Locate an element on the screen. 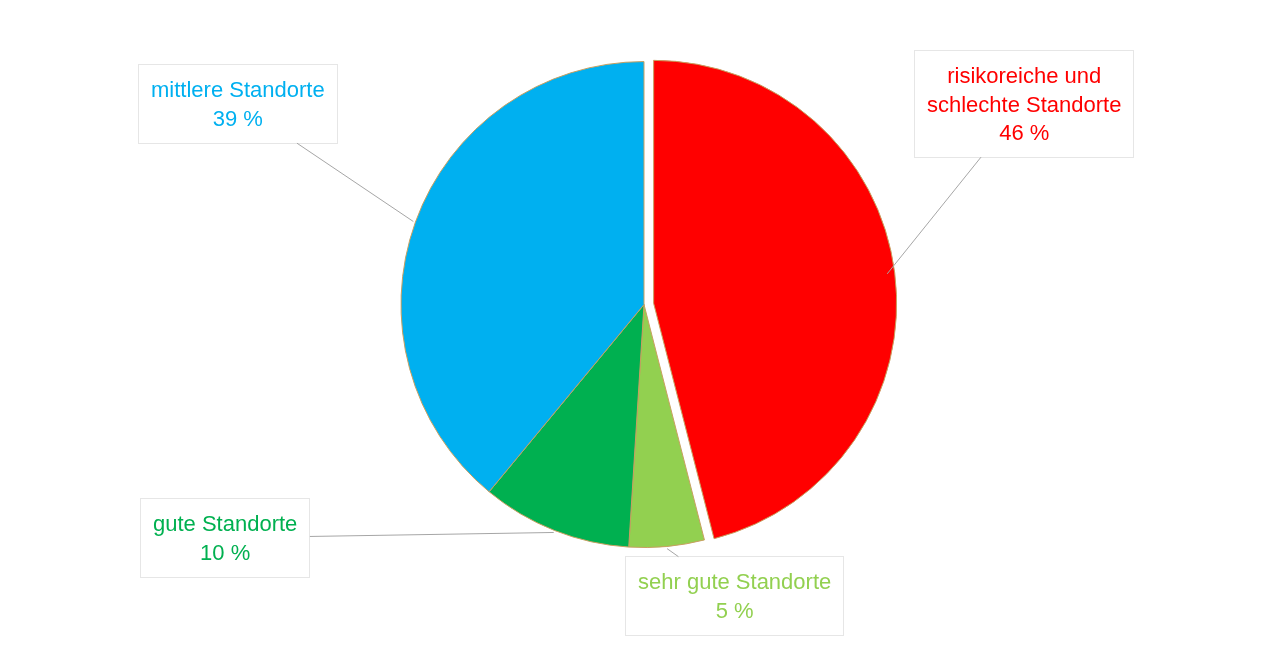  data-label: 46 % is located at coordinates (1024, 133).